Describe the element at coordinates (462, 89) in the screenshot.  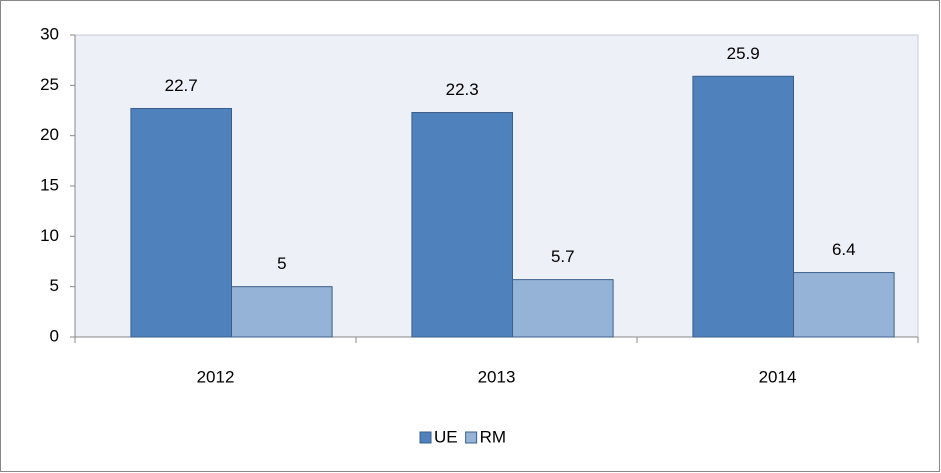
I see `data-label: 22.3` at that location.